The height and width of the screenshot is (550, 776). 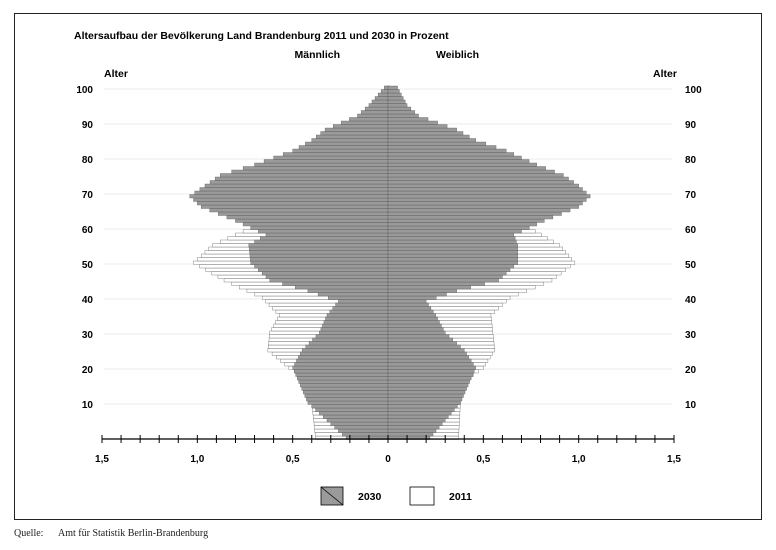 I want to click on source-text: Amt für Statistik Berlin-Brandenburg, so click(x=133, y=533).